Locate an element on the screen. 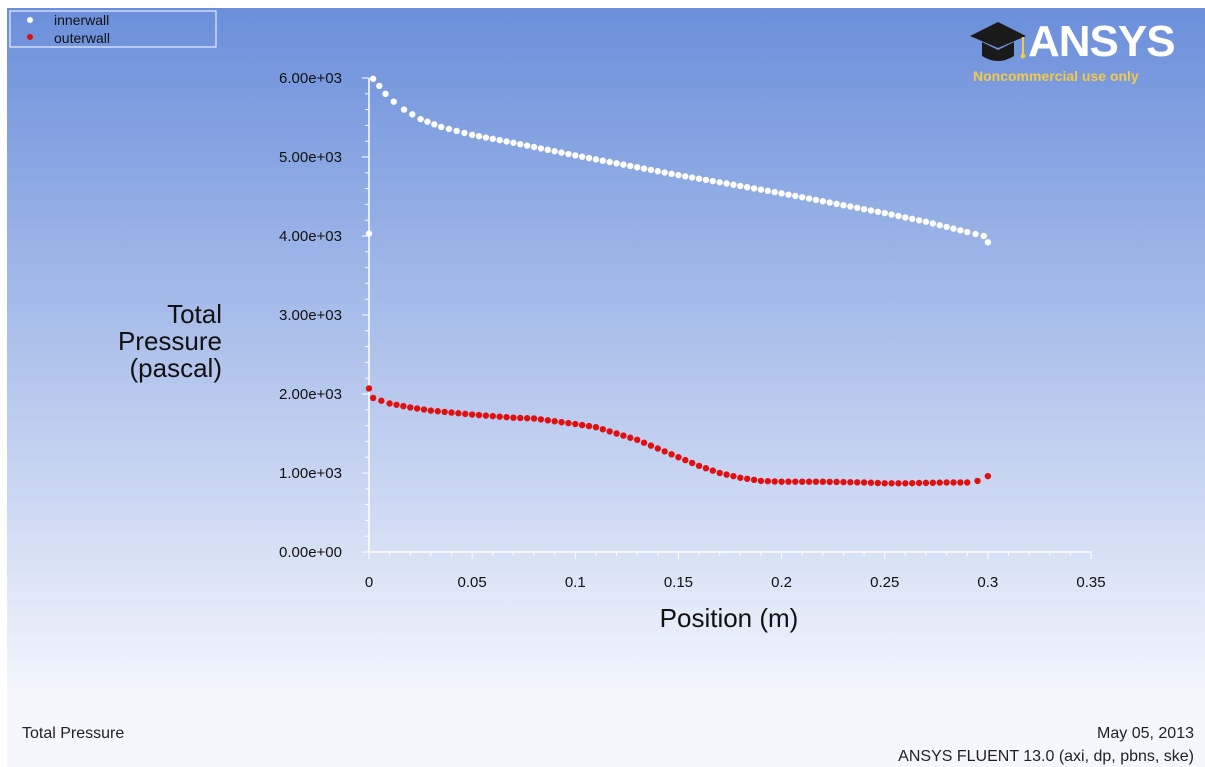 Image resolution: width=1205 pixels, height=767 pixels. footer-date: May 05, 2013 is located at coordinates (1145, 733).